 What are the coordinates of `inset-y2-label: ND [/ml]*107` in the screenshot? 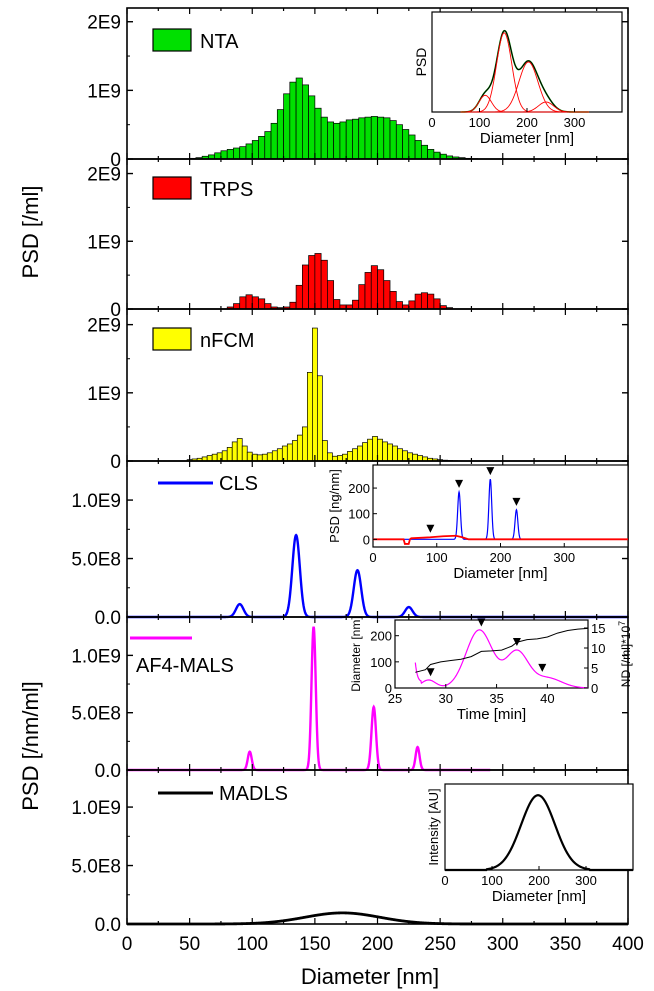 It's located at (625, 654).